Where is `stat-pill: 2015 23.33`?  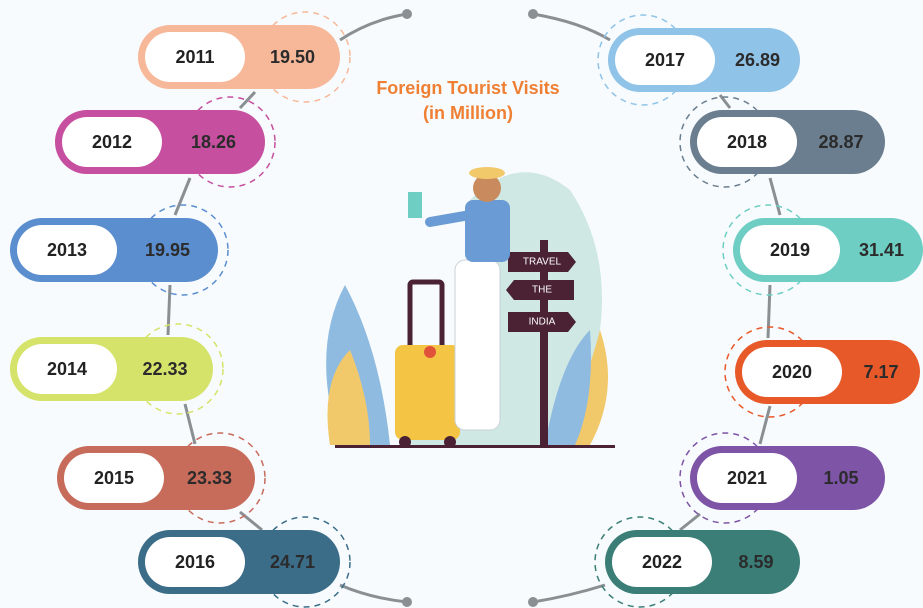 stat-pill: 2015 23.33 is located at coordinates (161, 478).